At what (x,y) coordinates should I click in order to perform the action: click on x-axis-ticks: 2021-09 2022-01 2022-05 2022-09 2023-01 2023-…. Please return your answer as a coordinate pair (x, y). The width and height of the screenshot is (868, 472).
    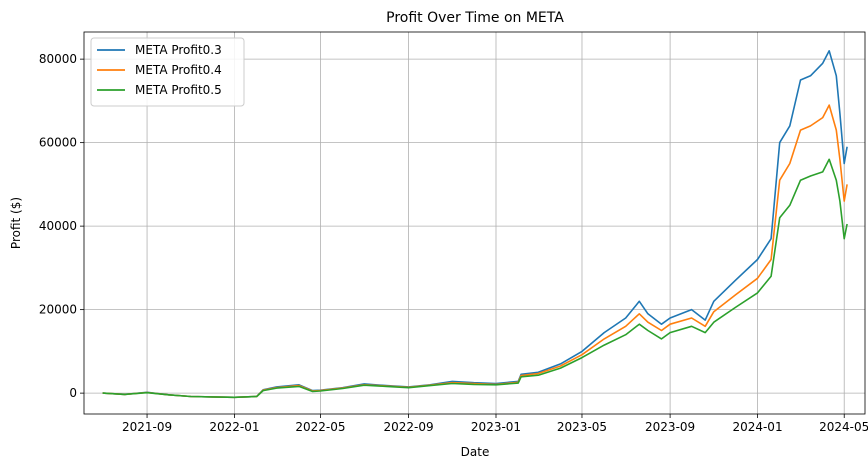
    Looking at the image, I should click on (495, 424).